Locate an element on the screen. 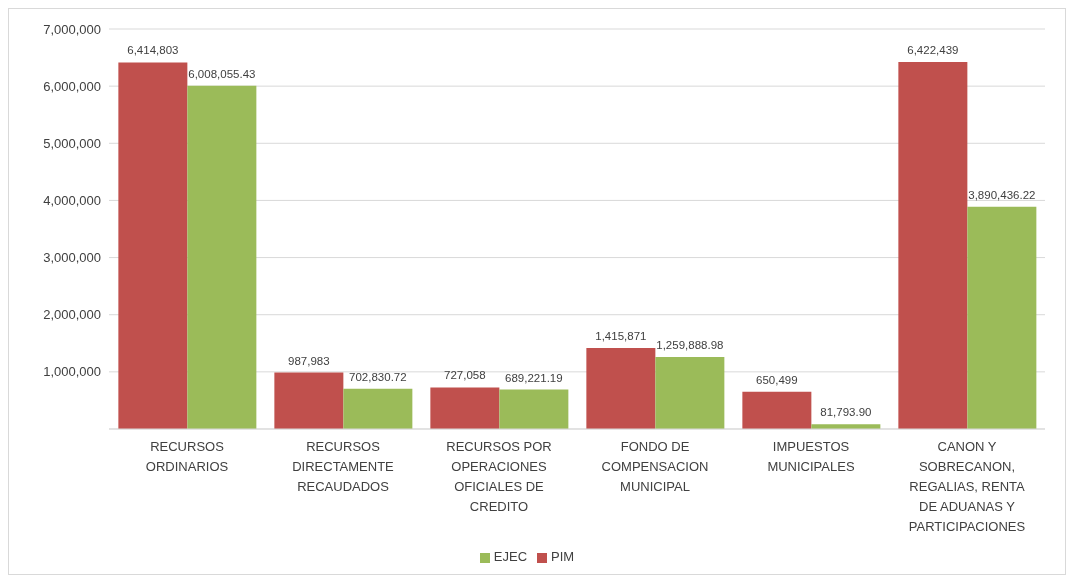 The image size is (1074, 583). x-tick-label: RECURSOS ORDINARIOS is located at coordinates (187, 456).